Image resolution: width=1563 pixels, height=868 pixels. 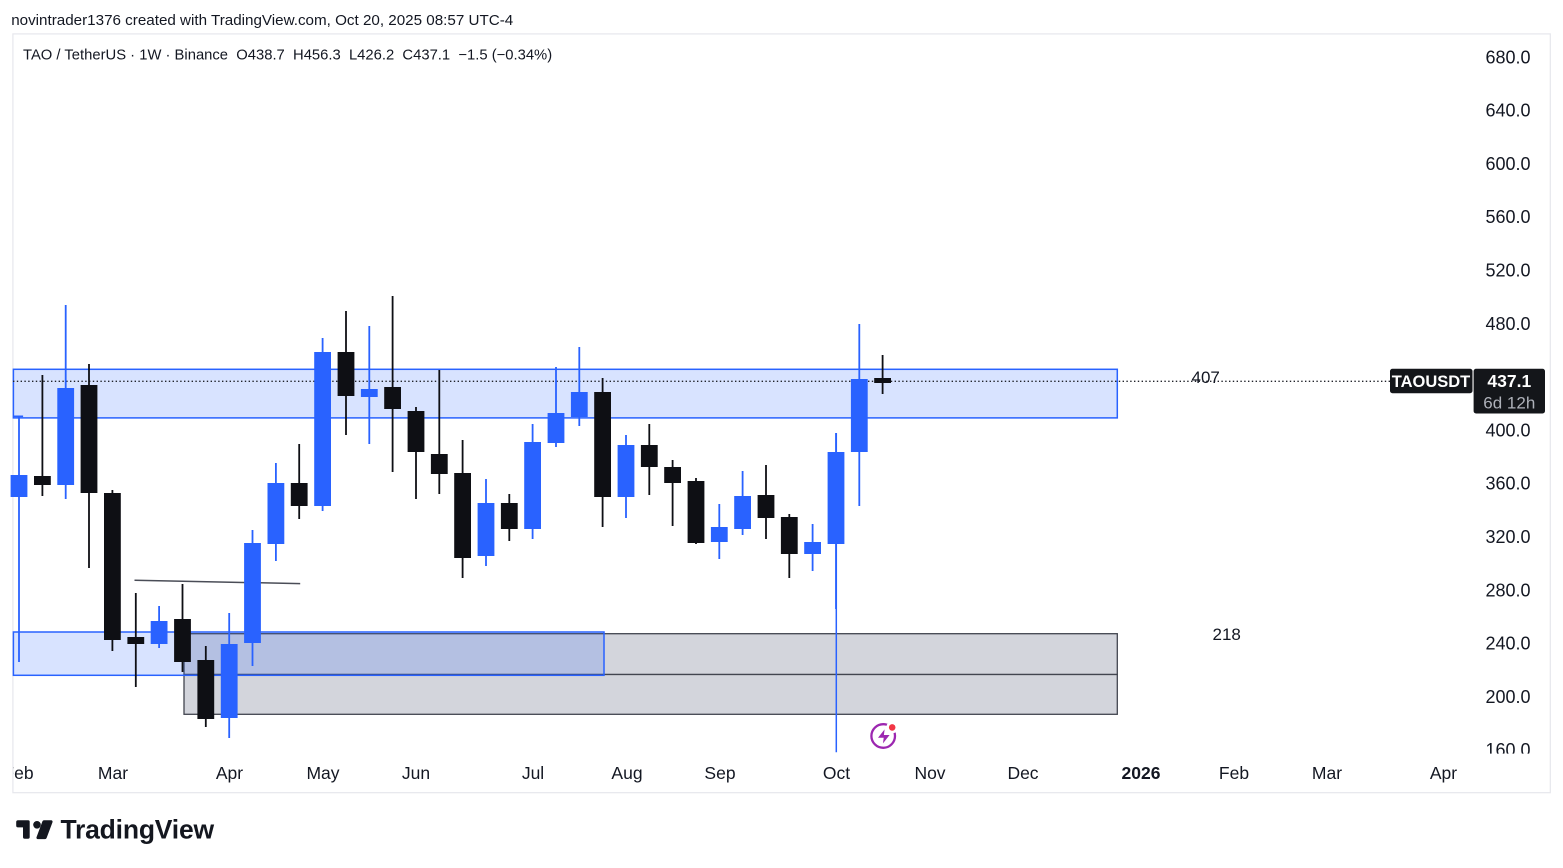 I want to click on svg-text: 160.0, so click(x=1508, y=750).